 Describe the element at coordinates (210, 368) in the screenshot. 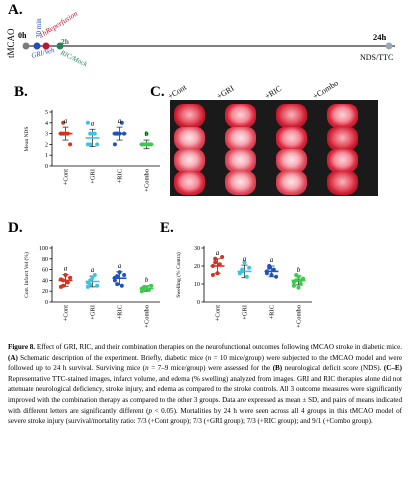

I see `caption-text: = 7–9 mice/group) were assessed for the` at that location.